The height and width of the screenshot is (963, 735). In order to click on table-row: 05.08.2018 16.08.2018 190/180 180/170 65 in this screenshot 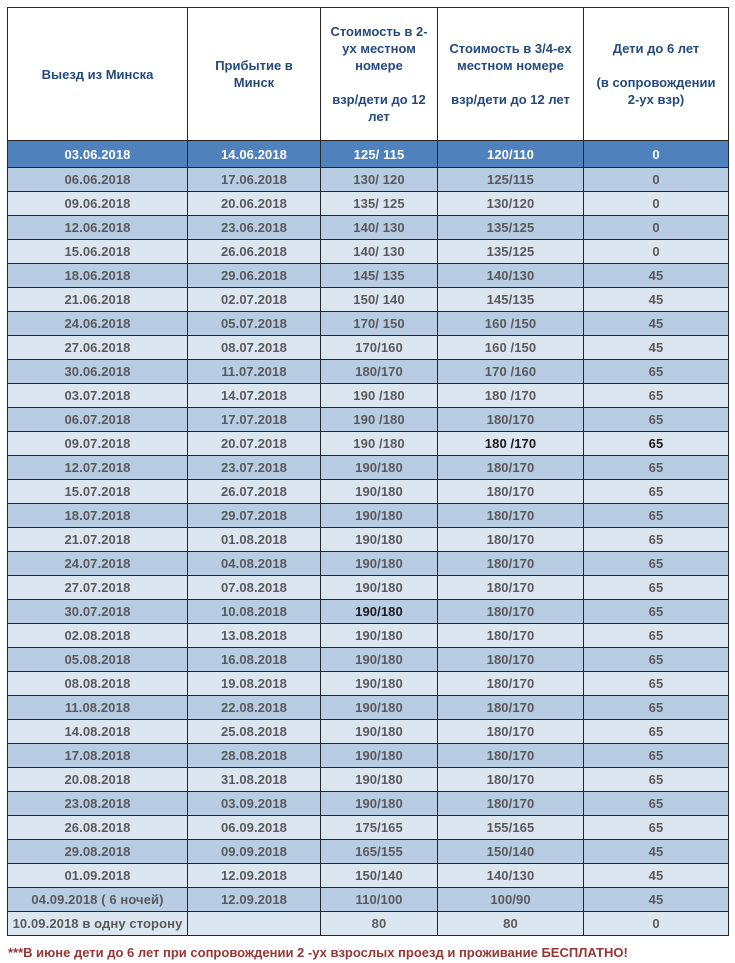, I will do `click(368, 659)`.